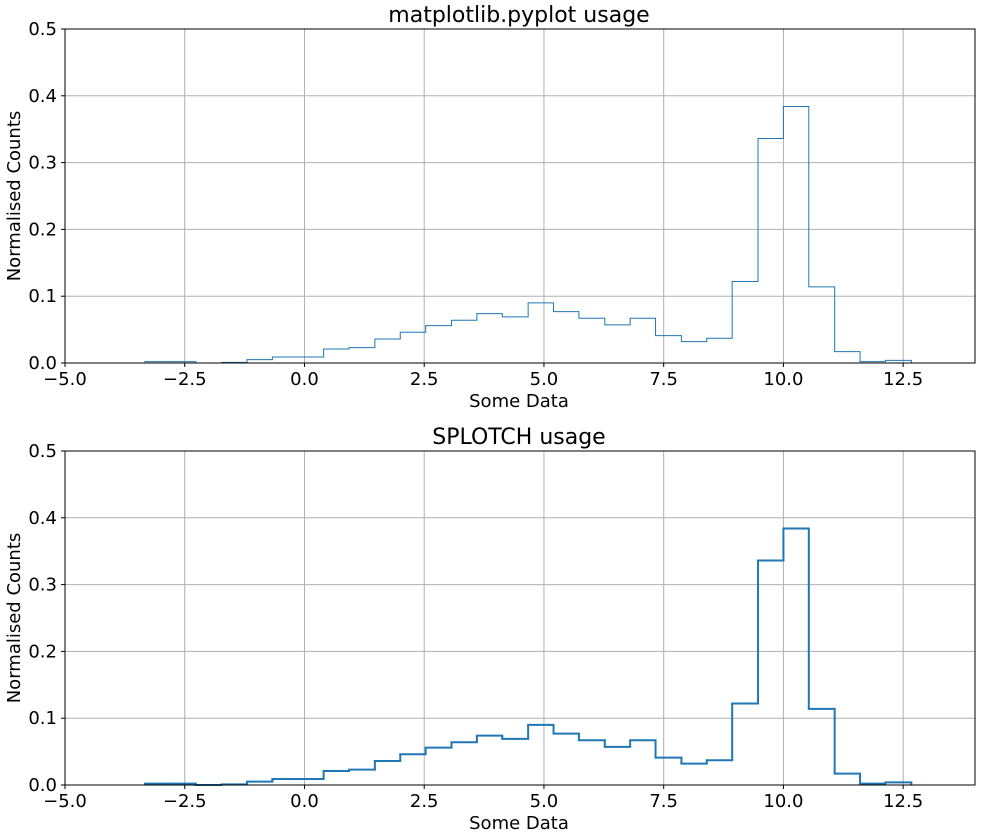 The width and height of the screenshot is (983, 839). Describe the element at coordinates (518, 437) in the screenshot. I see `chart-title: SPLOTCH usage` at that location.